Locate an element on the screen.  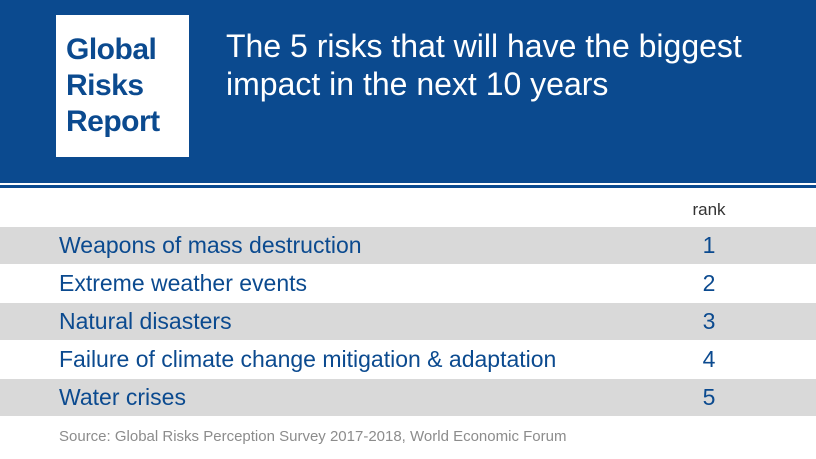
risk-rank: 3 is located at coordinates (709, 321).